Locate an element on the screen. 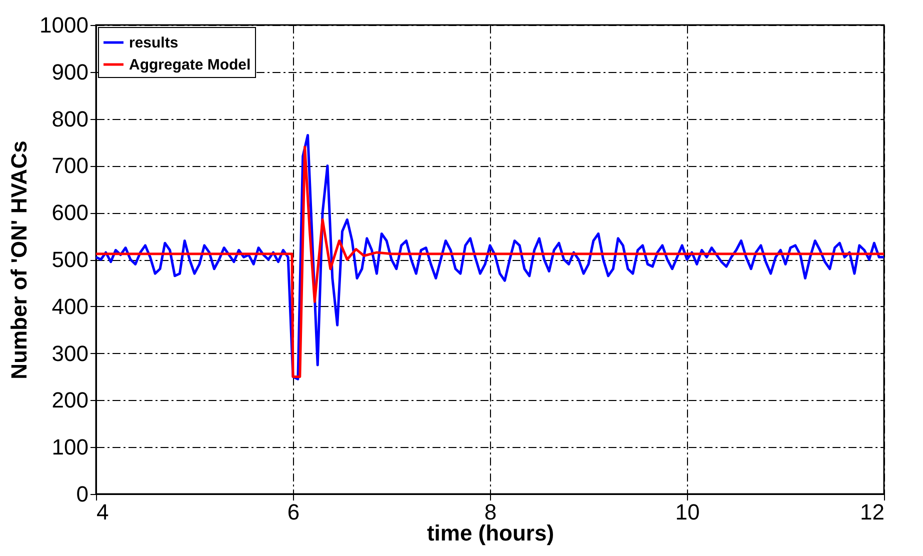  y-tick-label: 1000 is located at coordinates (64, 25).